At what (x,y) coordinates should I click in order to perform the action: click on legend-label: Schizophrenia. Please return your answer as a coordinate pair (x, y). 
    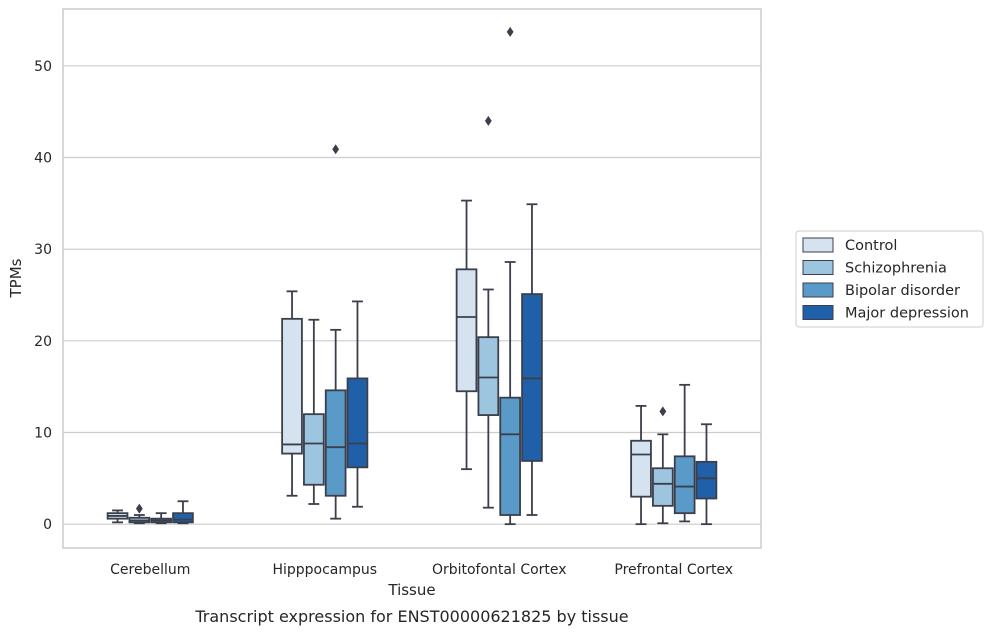
    Looking at the image, I should click on (896, 269).